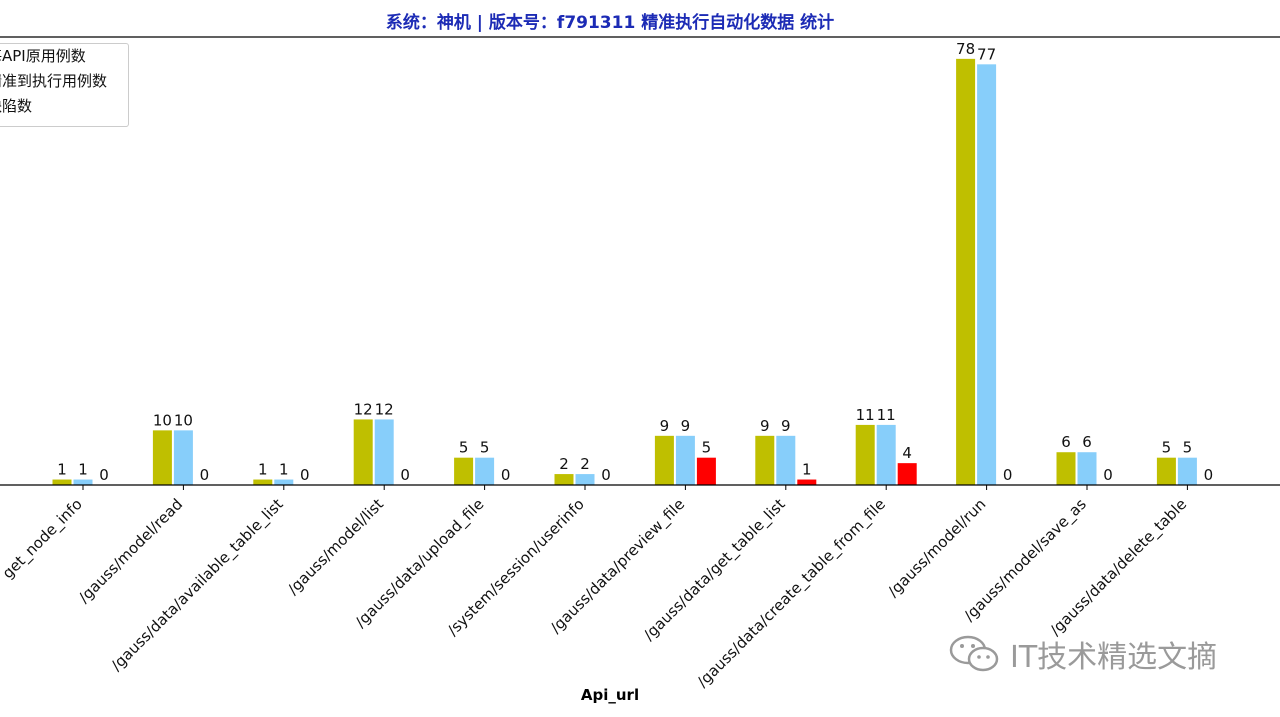 The width and height of the screenshot is (1280, 717). Describe the element at coordinates (610, 695) in the screenshot. I see `x-axis-label: Api_url` at that location.